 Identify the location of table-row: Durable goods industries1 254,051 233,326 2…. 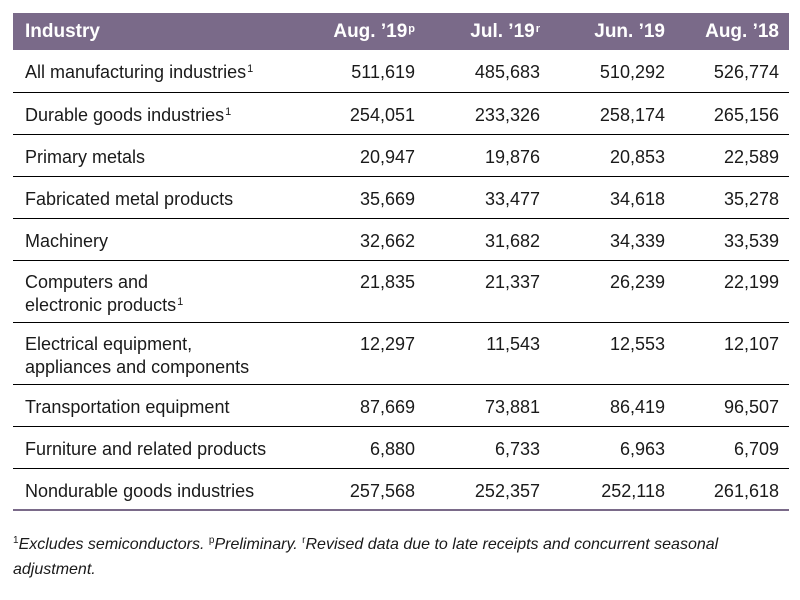
(401, 113).